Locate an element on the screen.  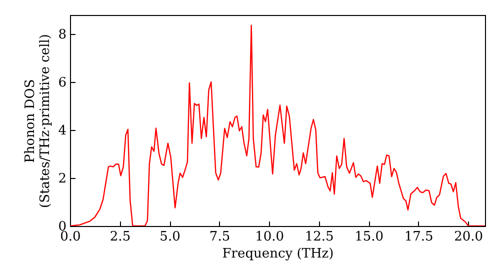
x-tick-label: 2.5 is located at coordinates (120, 237).